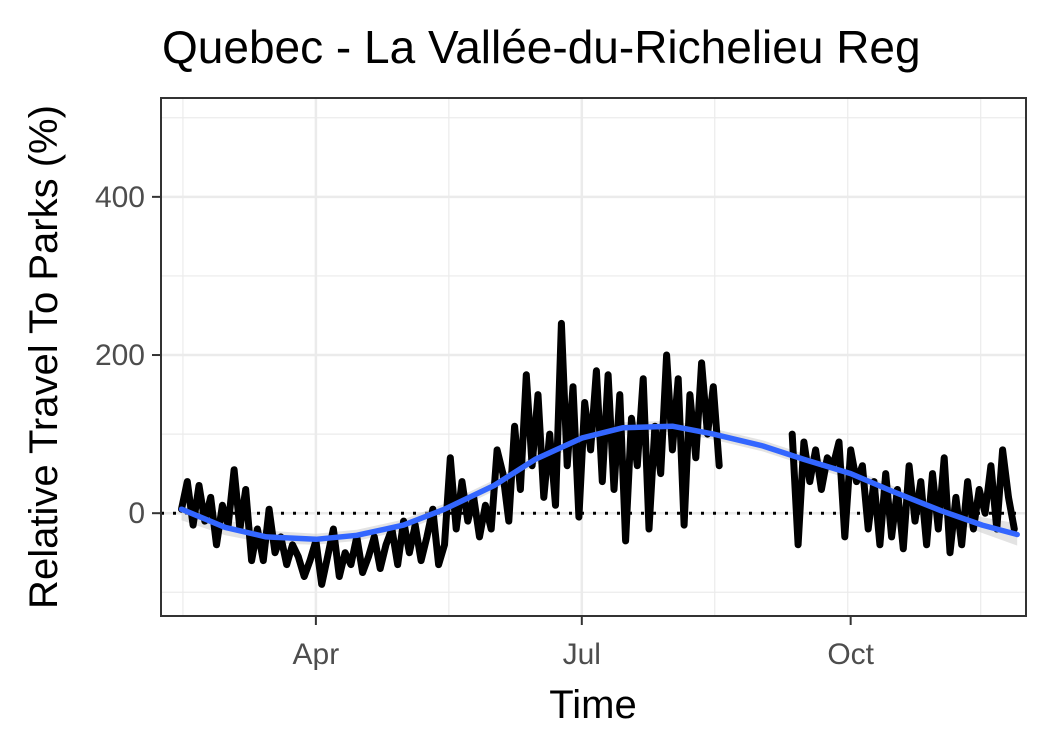 The width and height of the screenshot is (1050, 750). What do you see at coordinates (120, 197) in the screenshot?
I see `y-tick-label: 400` at bounding box center [120, 197].